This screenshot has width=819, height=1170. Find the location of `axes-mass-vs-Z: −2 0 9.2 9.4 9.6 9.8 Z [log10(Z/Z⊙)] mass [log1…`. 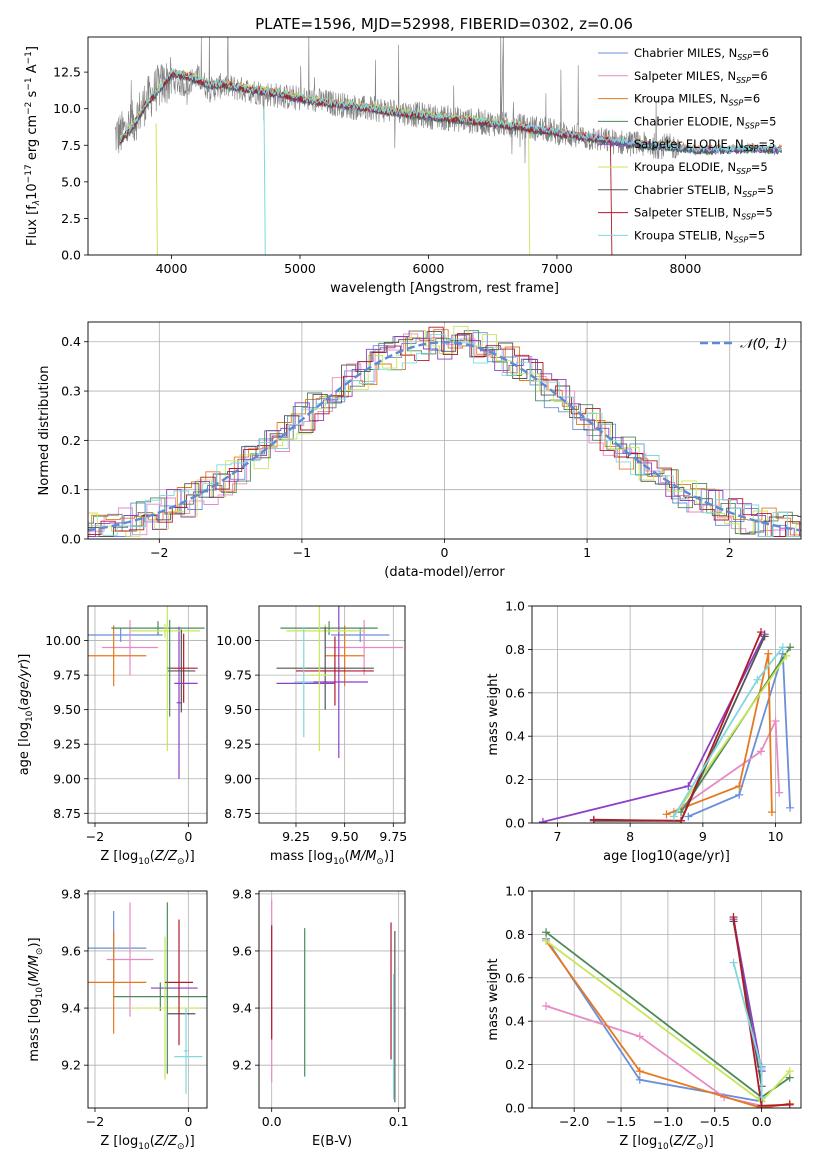

axes-mass-vs-Z: −2 0 9.2 9.4 9.6 9.8 Z [log10(Z/Z⊙)] mass [log1… is located at coordinates (117, 1019).